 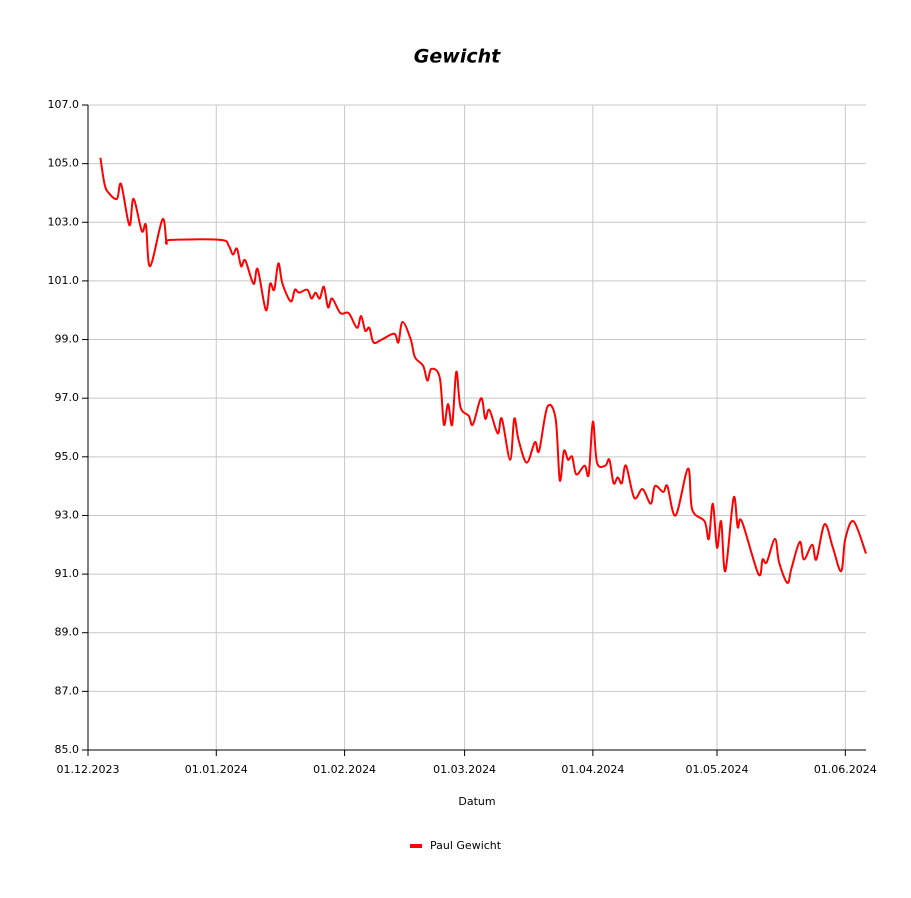 What do you see at coordinates (344, 769) in the screenshot?
I see `x-tick-label: 01.02.2024` at bounding box center [344, 769].